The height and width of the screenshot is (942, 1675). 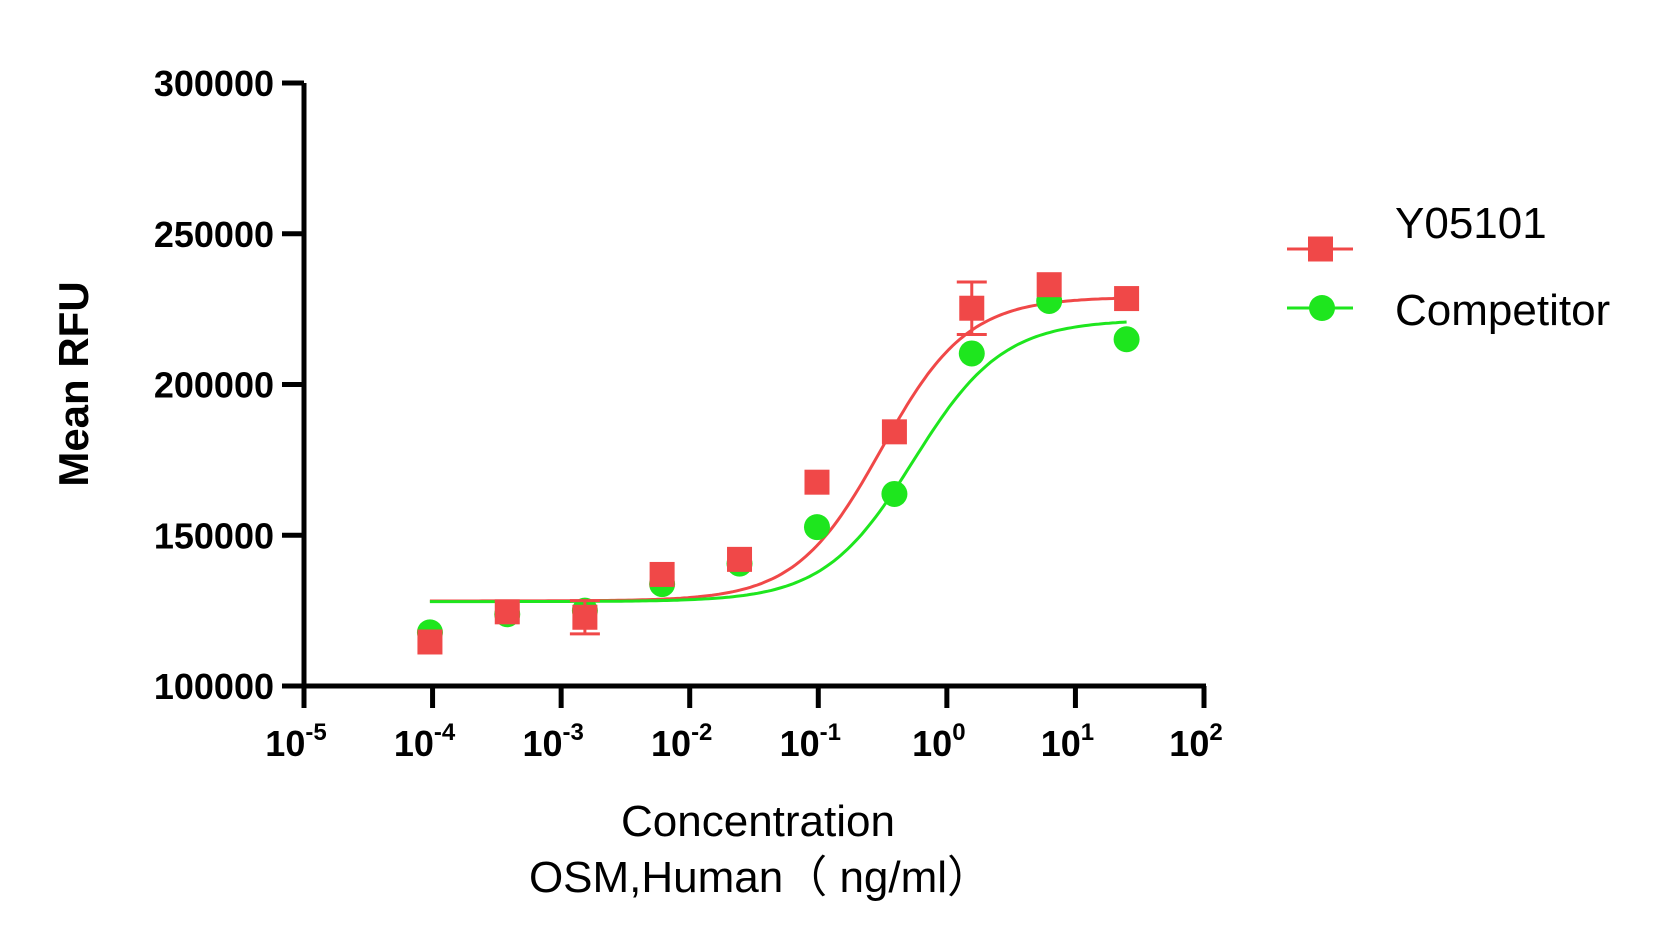 I want to click on x-tick-label: 10², so click(x=1195, y=741).